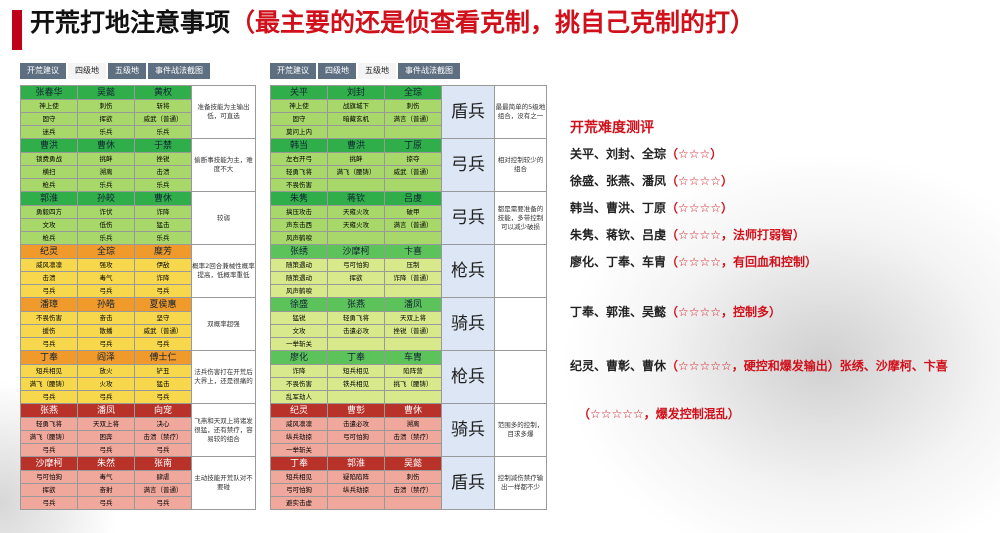 The image size is (1000, 533). What do you see at coordinates (106, 159) in the screenshot?
I see `skill: 挑衅` at bounding box center [106, 159].